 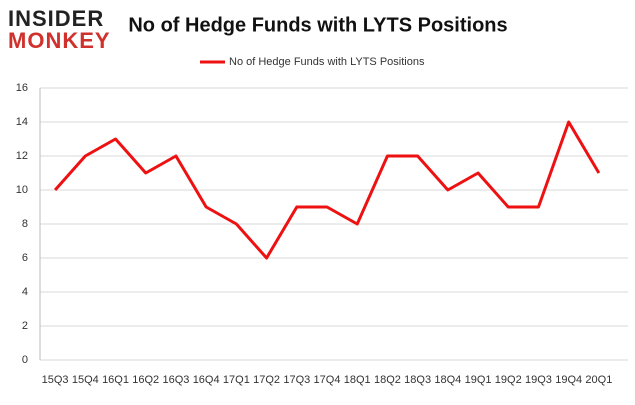 What do you see at coordinates (538, 380) in the screenshot?
I see `x-tick-label: 19Q3` at bounding box center [538, 380].